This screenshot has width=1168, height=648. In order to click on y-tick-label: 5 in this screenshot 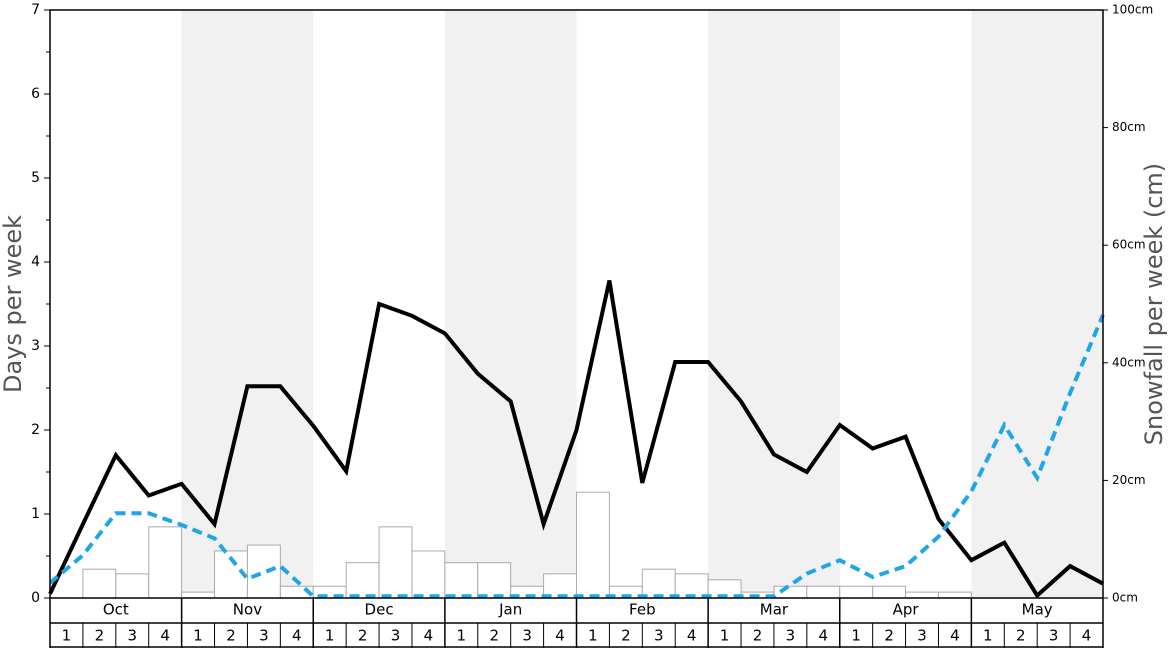, I will do `click(35, 178)`.